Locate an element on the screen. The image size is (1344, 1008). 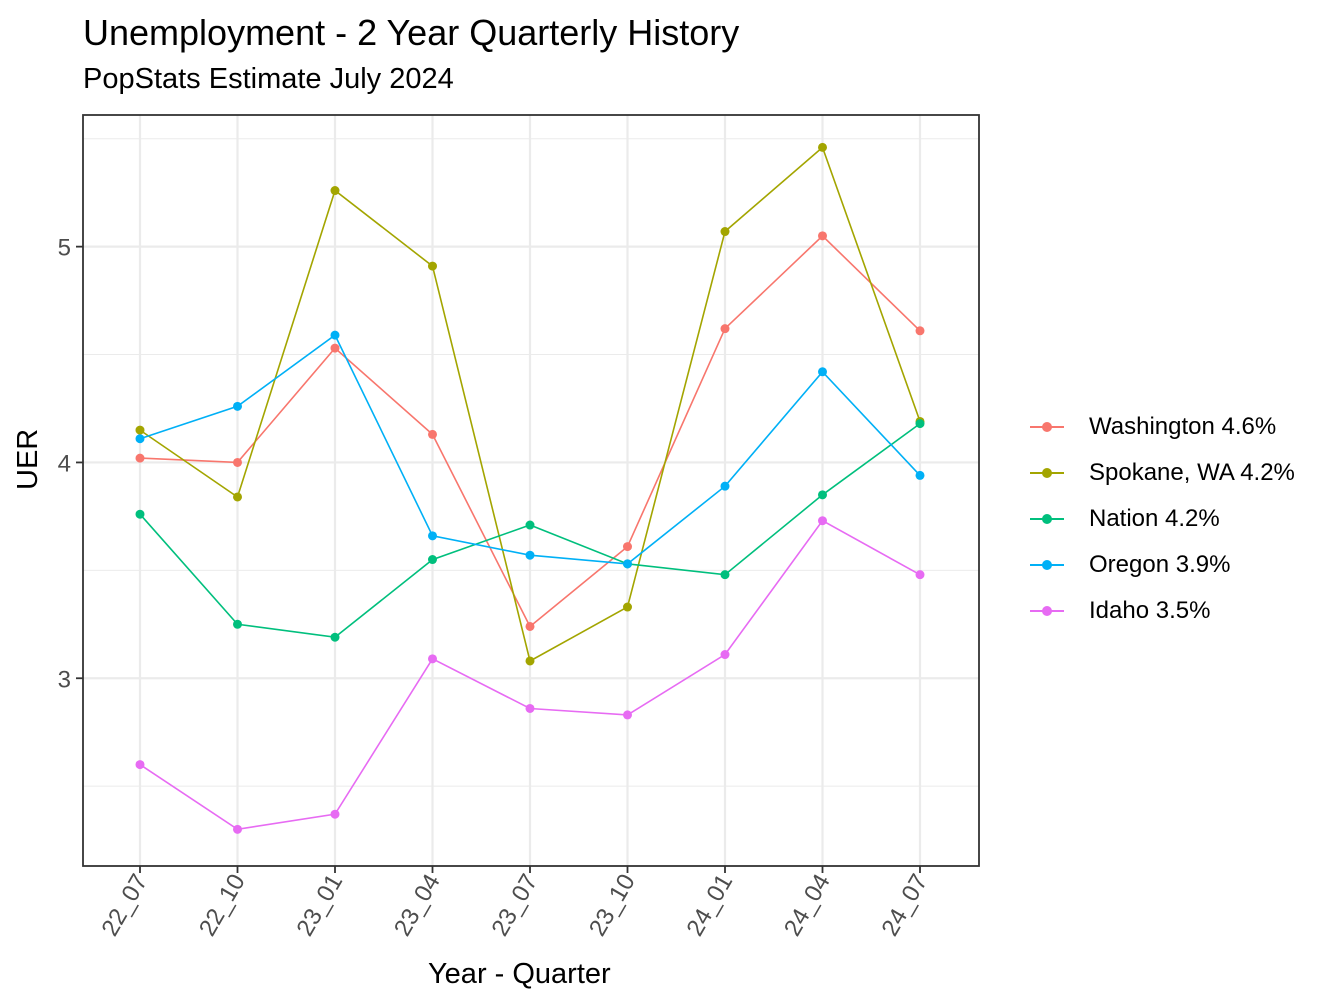
y-tick-label: 5 is located at coordinates (64, 248).